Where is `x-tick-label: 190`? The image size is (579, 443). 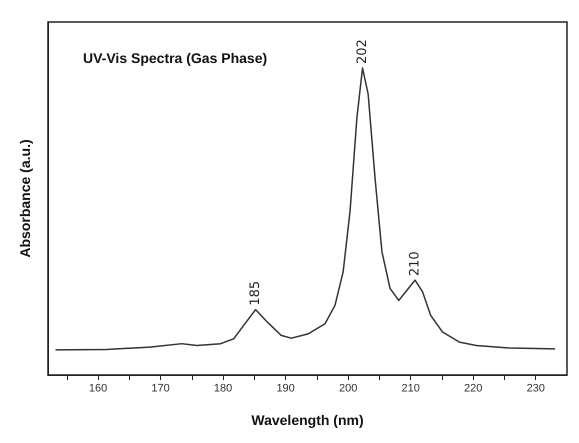
x-tick-label: 190 is located at coordinates (285, 388).